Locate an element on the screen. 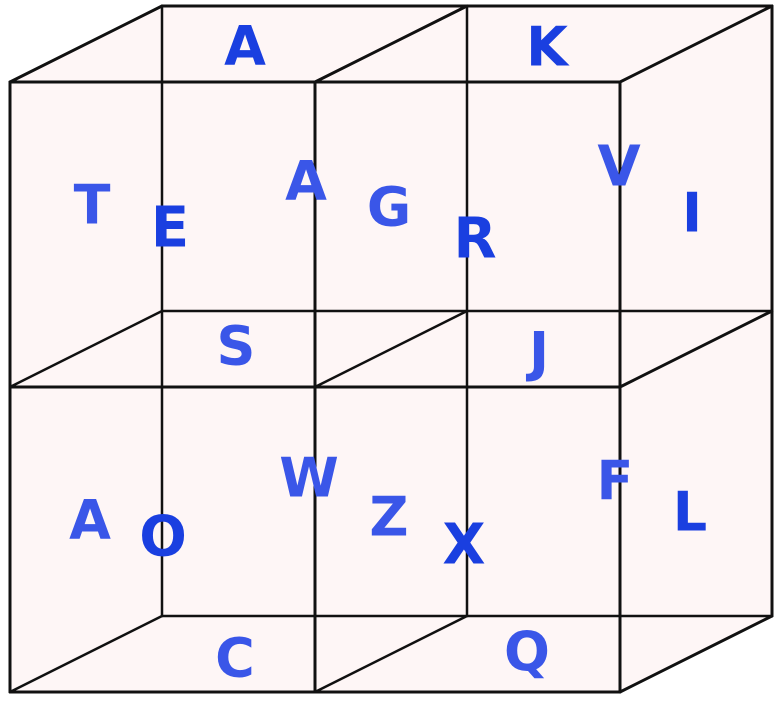  letter-top-back-left: A is located at coordinates (245, 46).